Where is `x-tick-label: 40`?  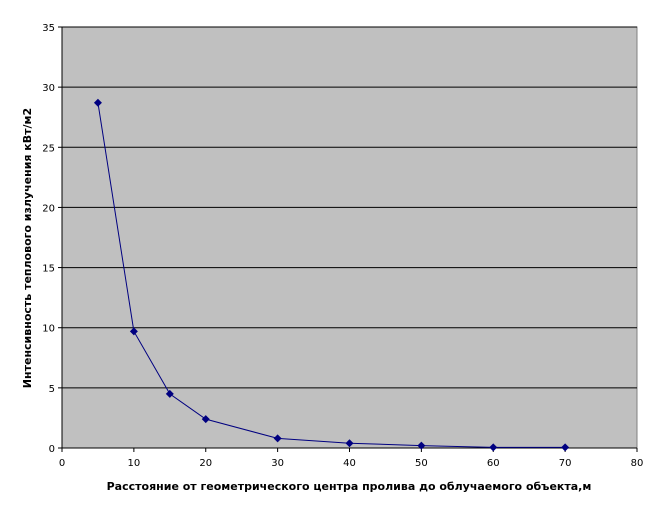 x-tick-label: 40 is located at coordinates (349, 463).